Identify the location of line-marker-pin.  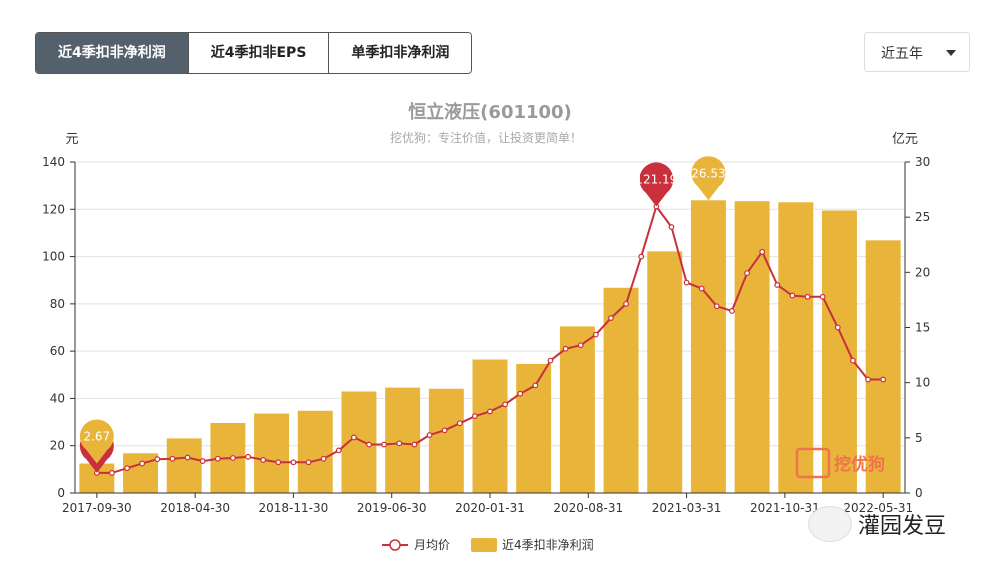
(656, 184).